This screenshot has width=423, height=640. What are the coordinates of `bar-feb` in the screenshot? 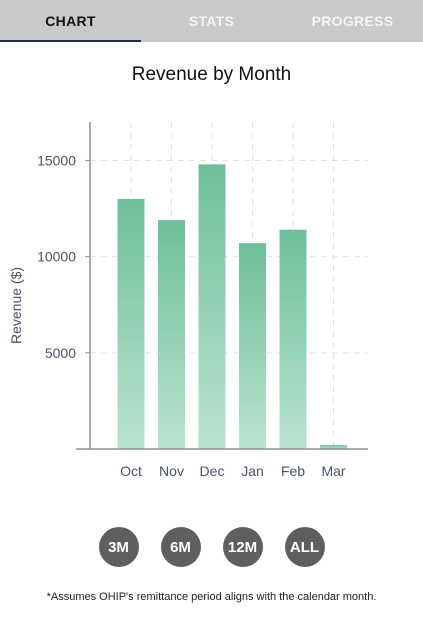 It's located at (293, 339).